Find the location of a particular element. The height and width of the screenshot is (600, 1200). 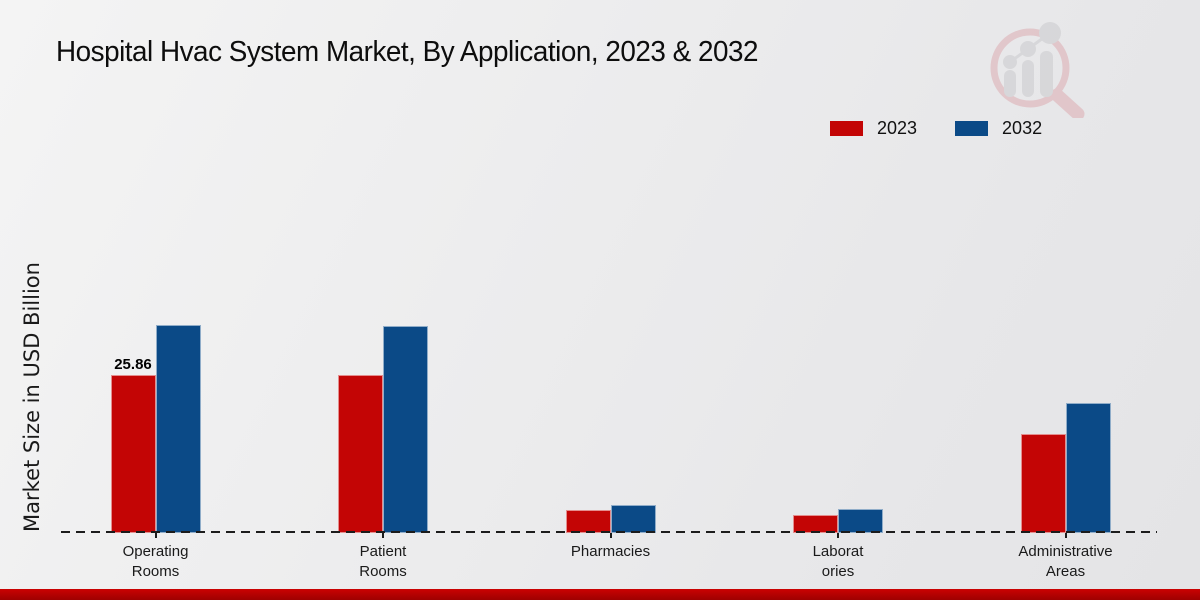

bar-2032-laboratories is located at coordinates (860, 520).